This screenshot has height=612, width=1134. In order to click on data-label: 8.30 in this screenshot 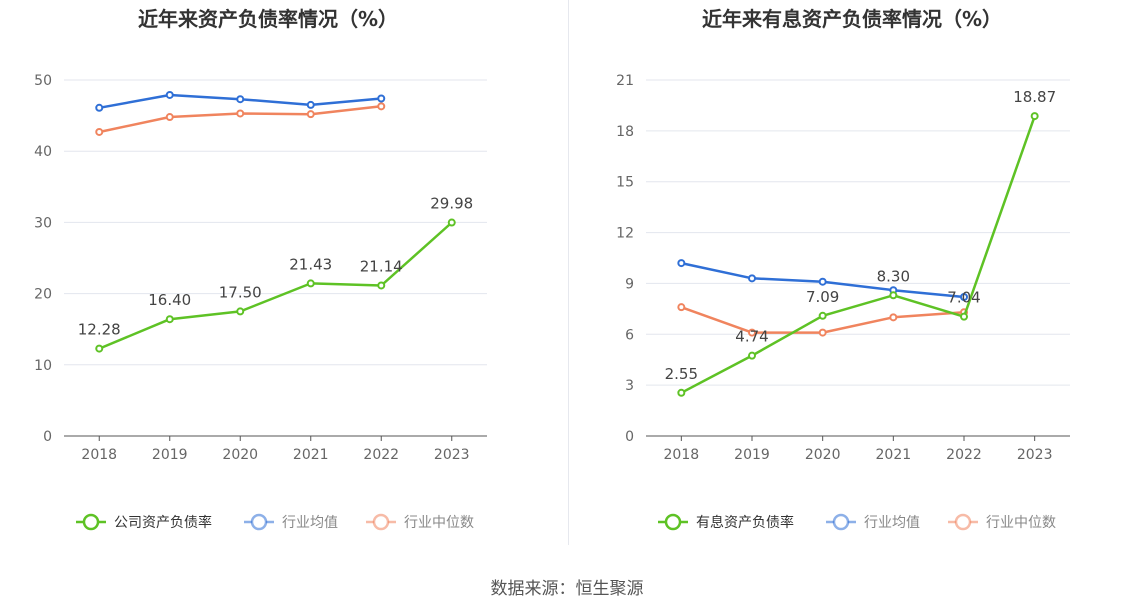, I will do `click(893, 276)`.